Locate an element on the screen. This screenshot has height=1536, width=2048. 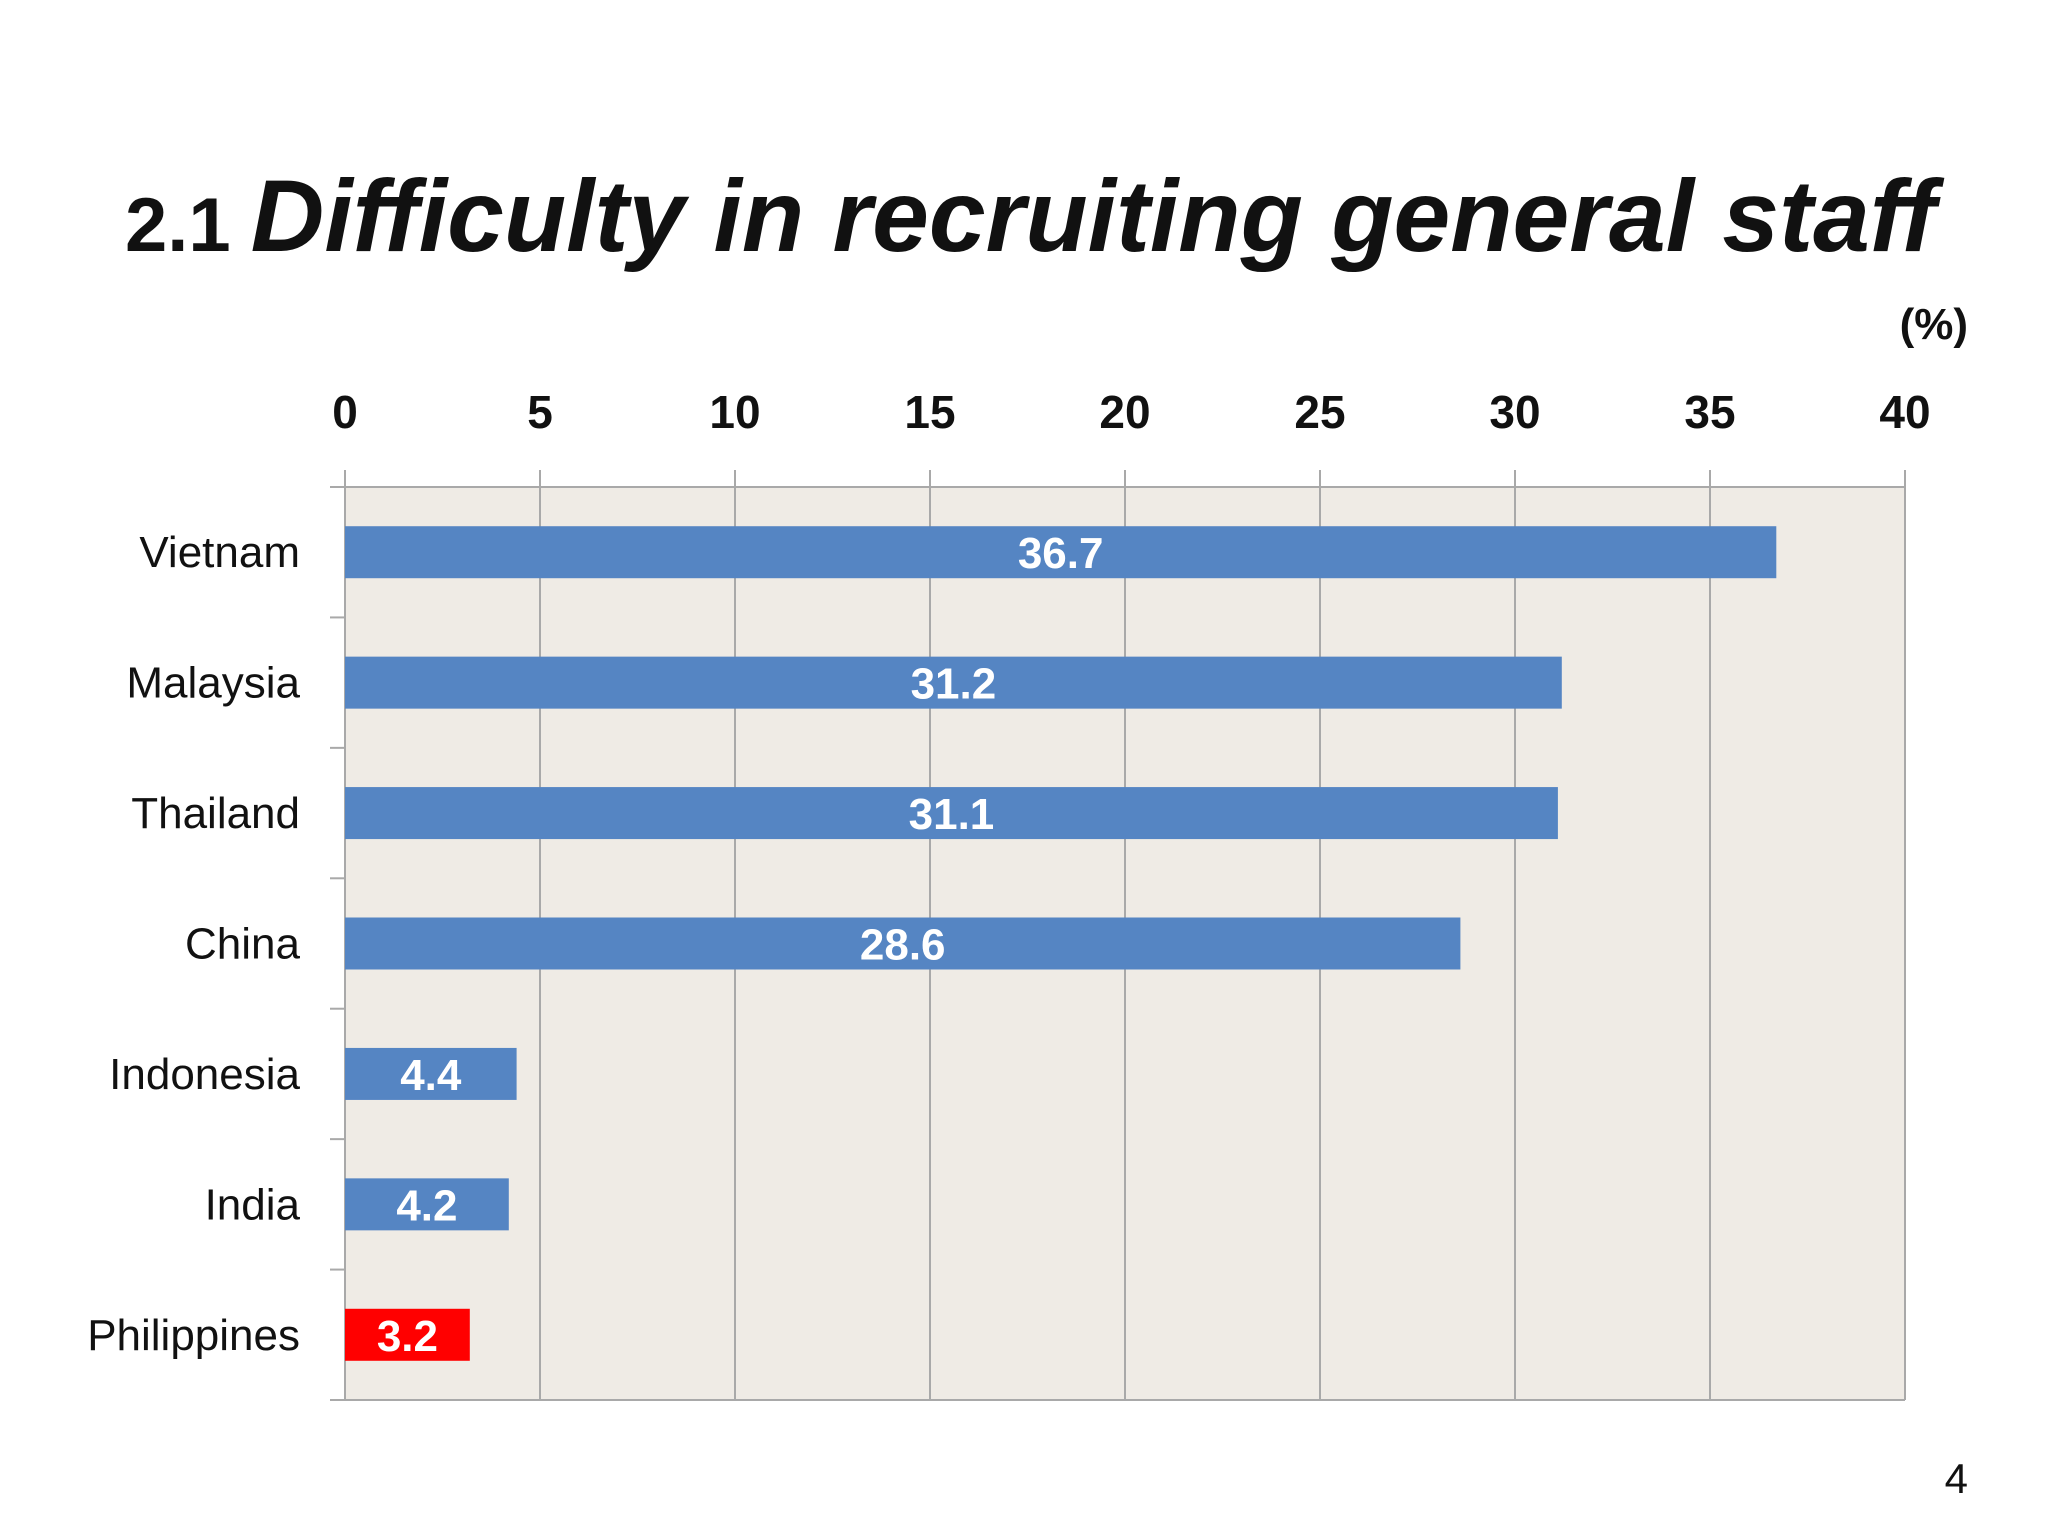
category-label: Vietnam is located at coordinates (219, 552).